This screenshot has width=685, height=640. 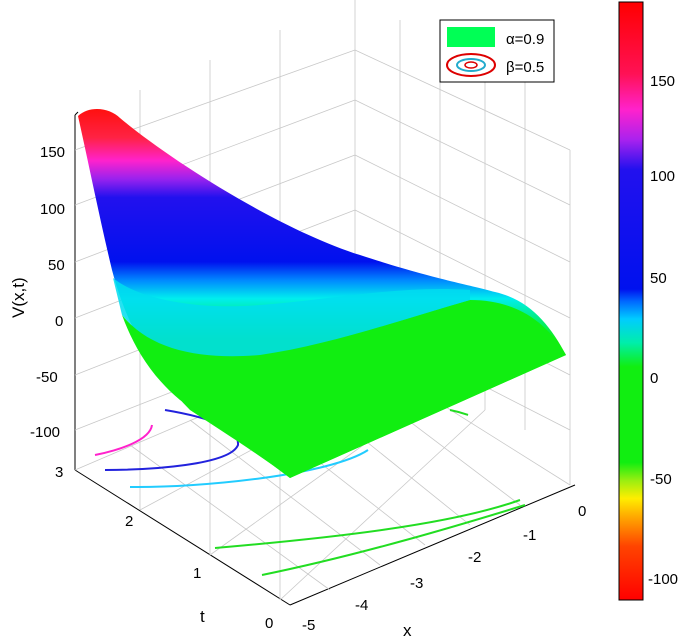 What do you see at coordinates (123, 440) in the screenshot?
I see `contour-magenta` at bounding box center [123, 440].